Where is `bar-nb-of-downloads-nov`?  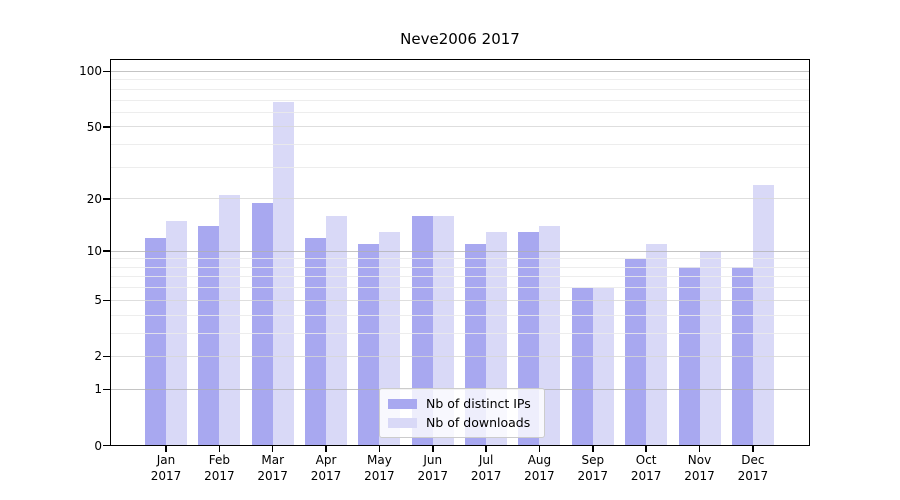
bar-nb-of-downloads-nov is located at coordinates (710, 348).